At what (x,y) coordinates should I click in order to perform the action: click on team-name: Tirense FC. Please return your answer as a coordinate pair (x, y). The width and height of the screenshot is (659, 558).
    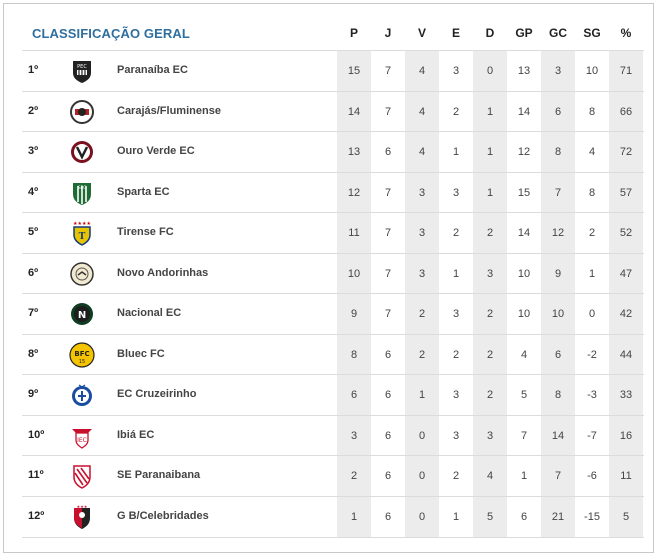
    Looking at the image, I should click on (145, 232).